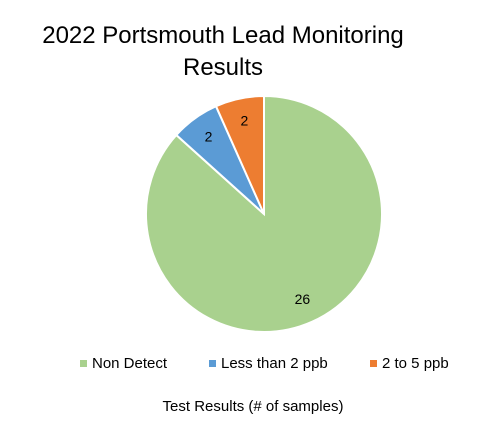  What do you see at coordinates (303, 299) in the screenshot?
I see `data-label: 26` at bounding box center [303, 299].